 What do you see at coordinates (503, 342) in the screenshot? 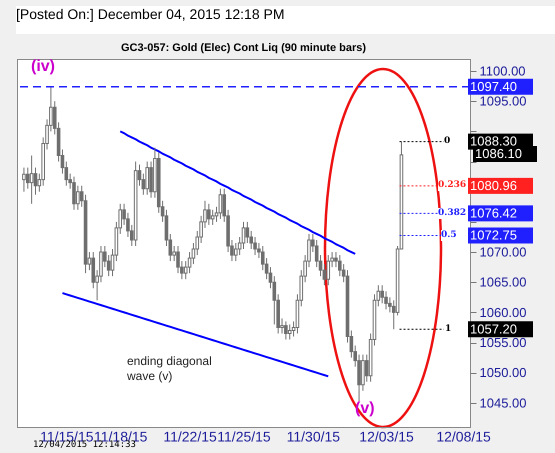
I see `y-tick-label: 1055.00` at bounding box center [503, 342].